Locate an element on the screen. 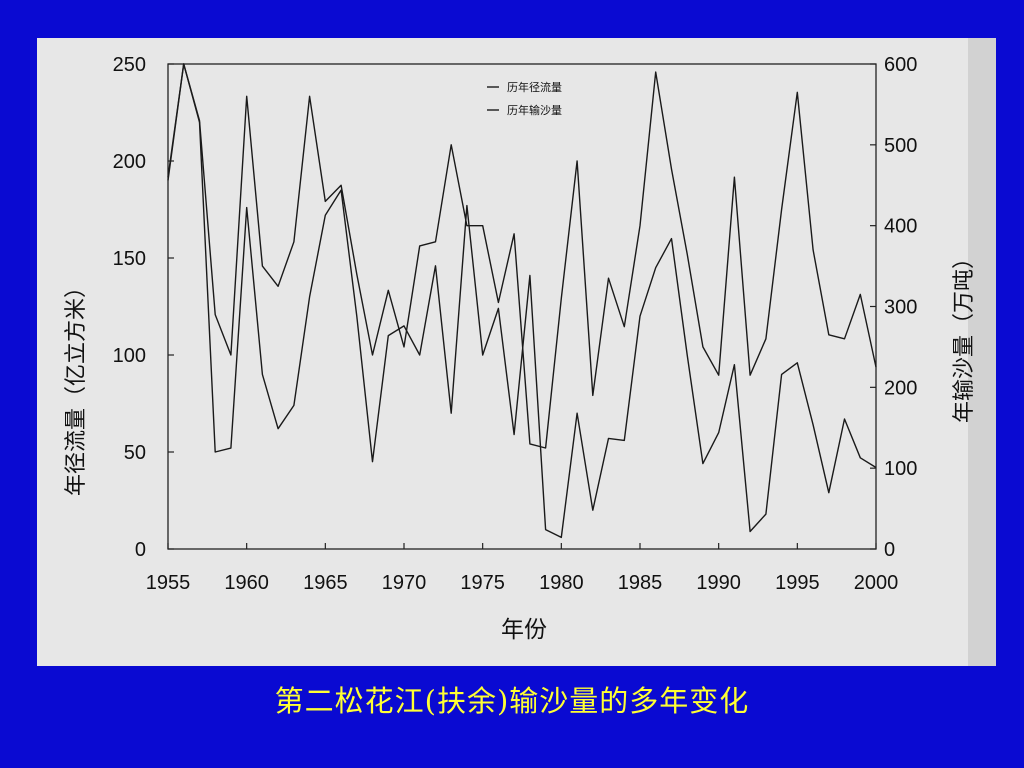  left-y-tick-label: 0 is located at coordinates (140, 550).